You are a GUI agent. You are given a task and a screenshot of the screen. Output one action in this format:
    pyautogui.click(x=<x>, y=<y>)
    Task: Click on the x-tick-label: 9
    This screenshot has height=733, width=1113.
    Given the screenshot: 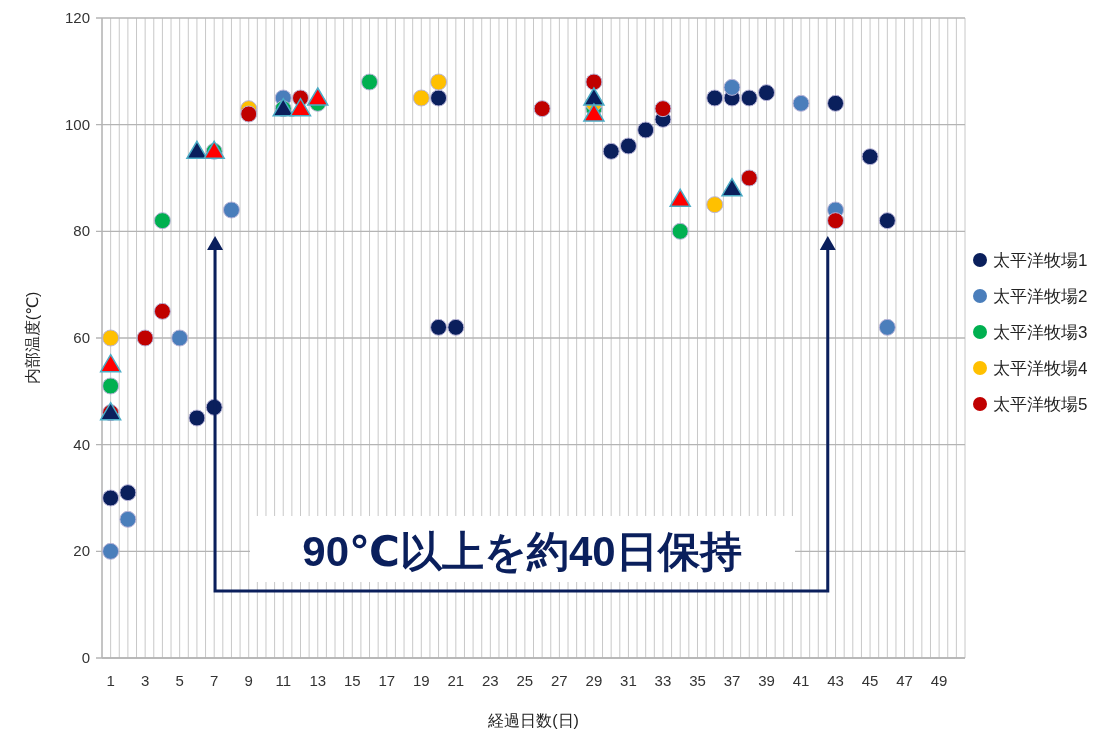 What is the action you would take?
    pyautogui.click(x=248, y=680)
    